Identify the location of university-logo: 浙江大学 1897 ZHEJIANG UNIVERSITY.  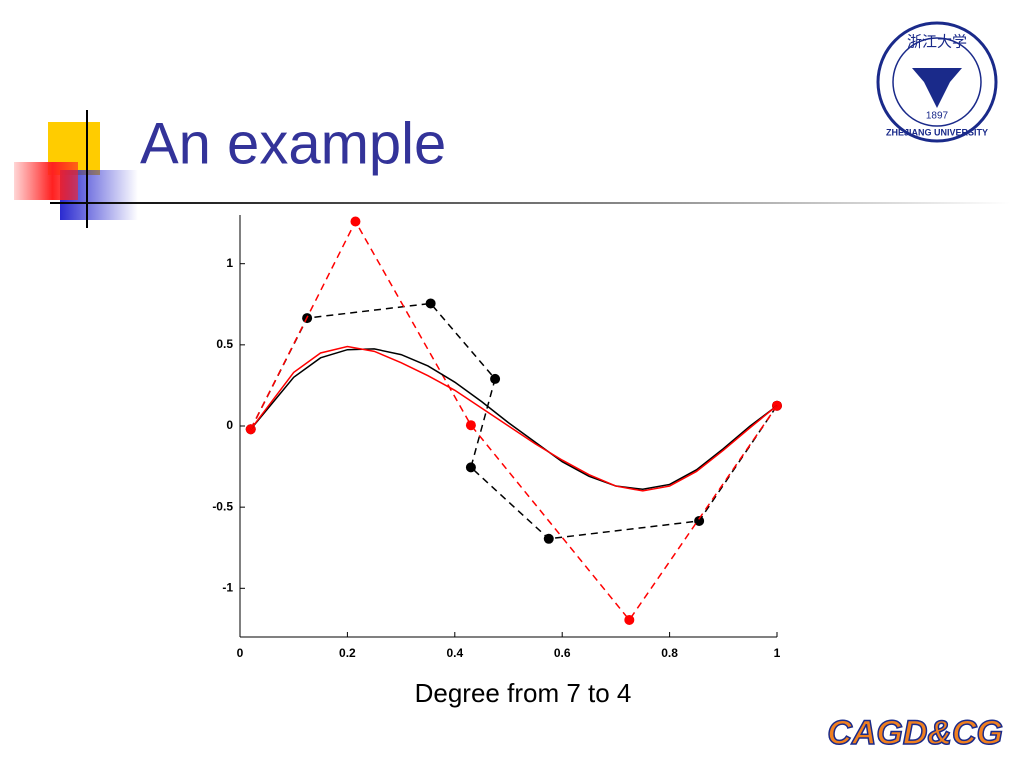
(937, 82).